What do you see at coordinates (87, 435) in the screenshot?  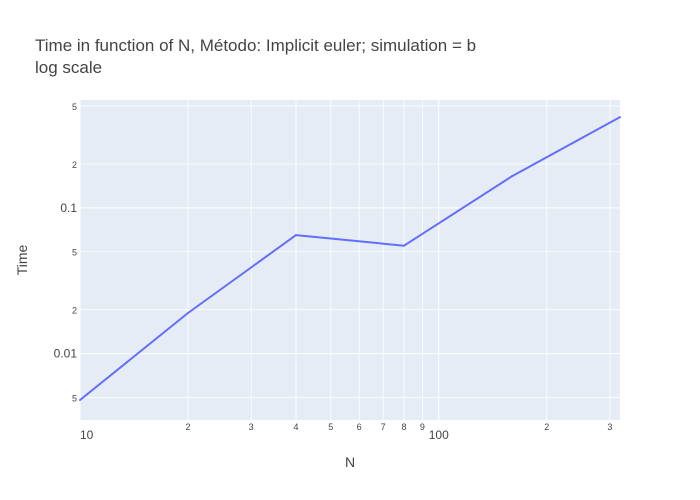 I see `x-tick-label: 10` at bounding box center [87, 435].